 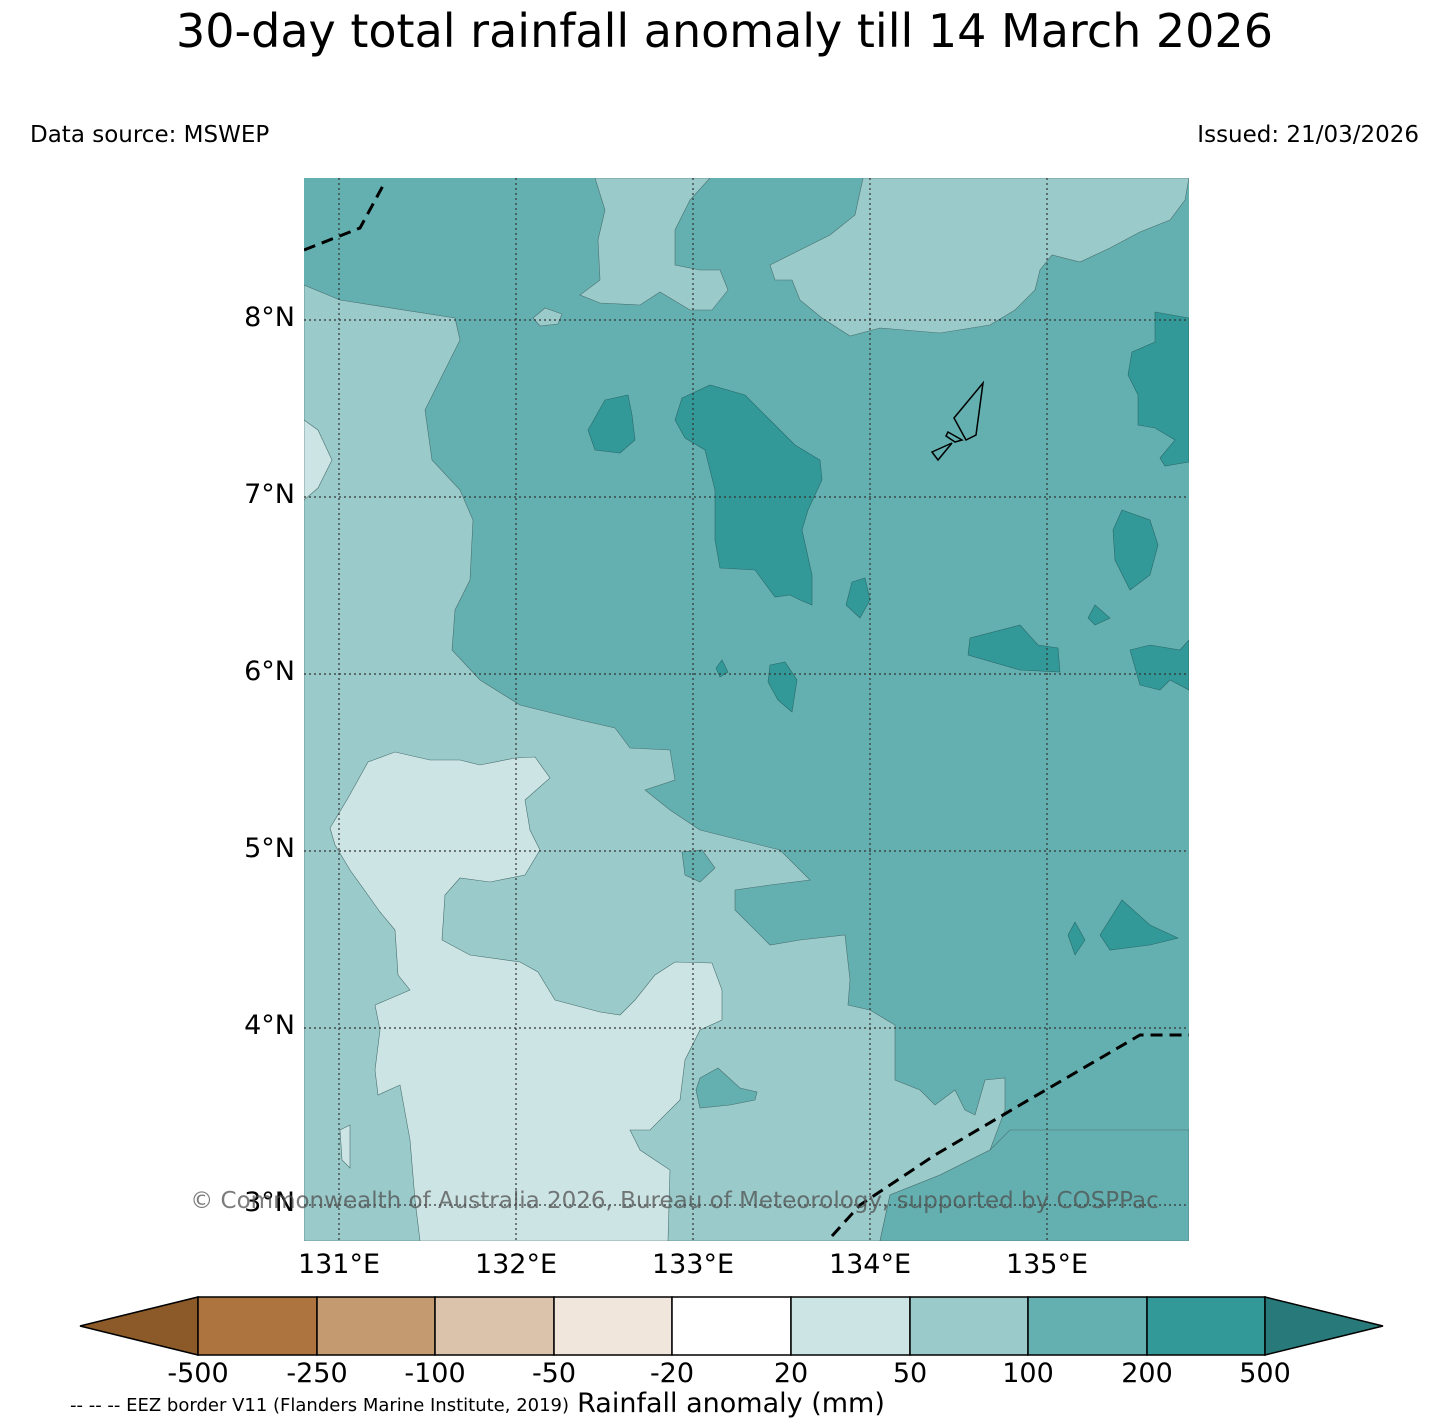 I want to click on lat-label: 8°N, so click(x=269, y=317).